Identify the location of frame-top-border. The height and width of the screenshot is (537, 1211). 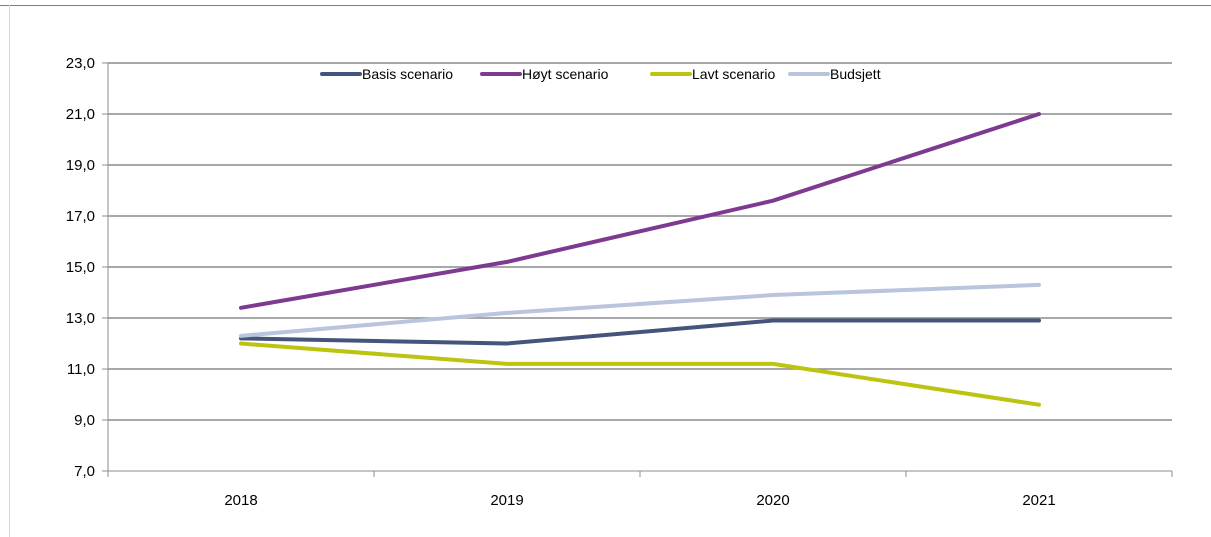
(605, 5).